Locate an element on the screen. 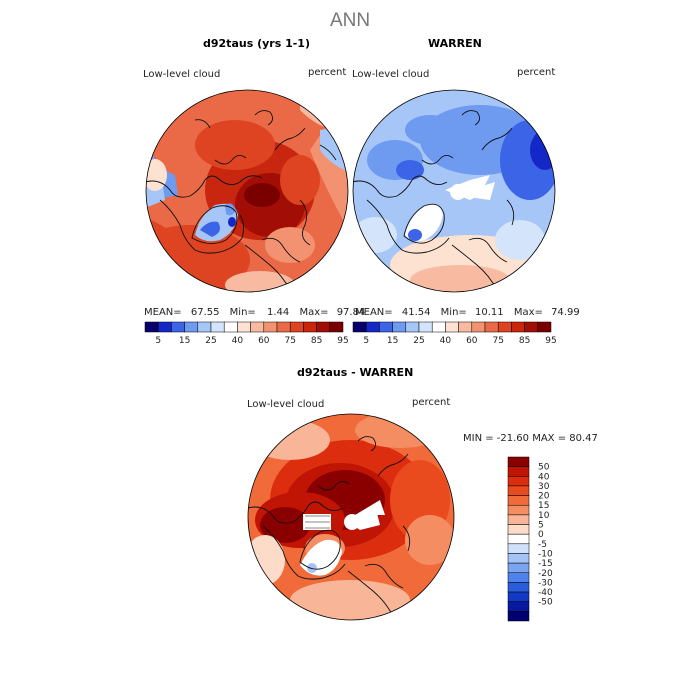 This screenshot has width=700, height=700. panel-title-left: d92taus (yrs 1-1) is located at coordinates (256, 43).